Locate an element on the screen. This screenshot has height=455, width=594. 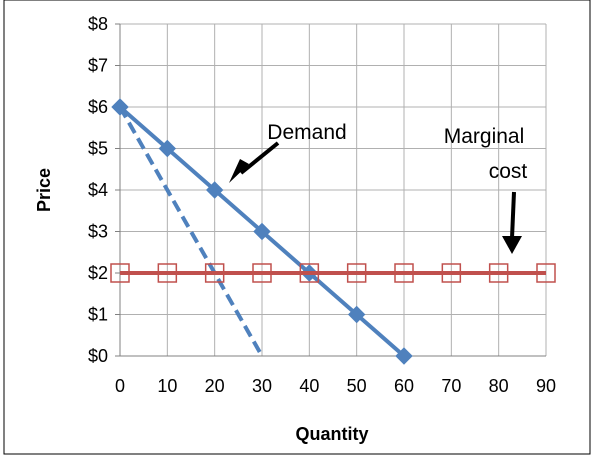
y-tick-label: $5 is located at coordinates (98, 149).